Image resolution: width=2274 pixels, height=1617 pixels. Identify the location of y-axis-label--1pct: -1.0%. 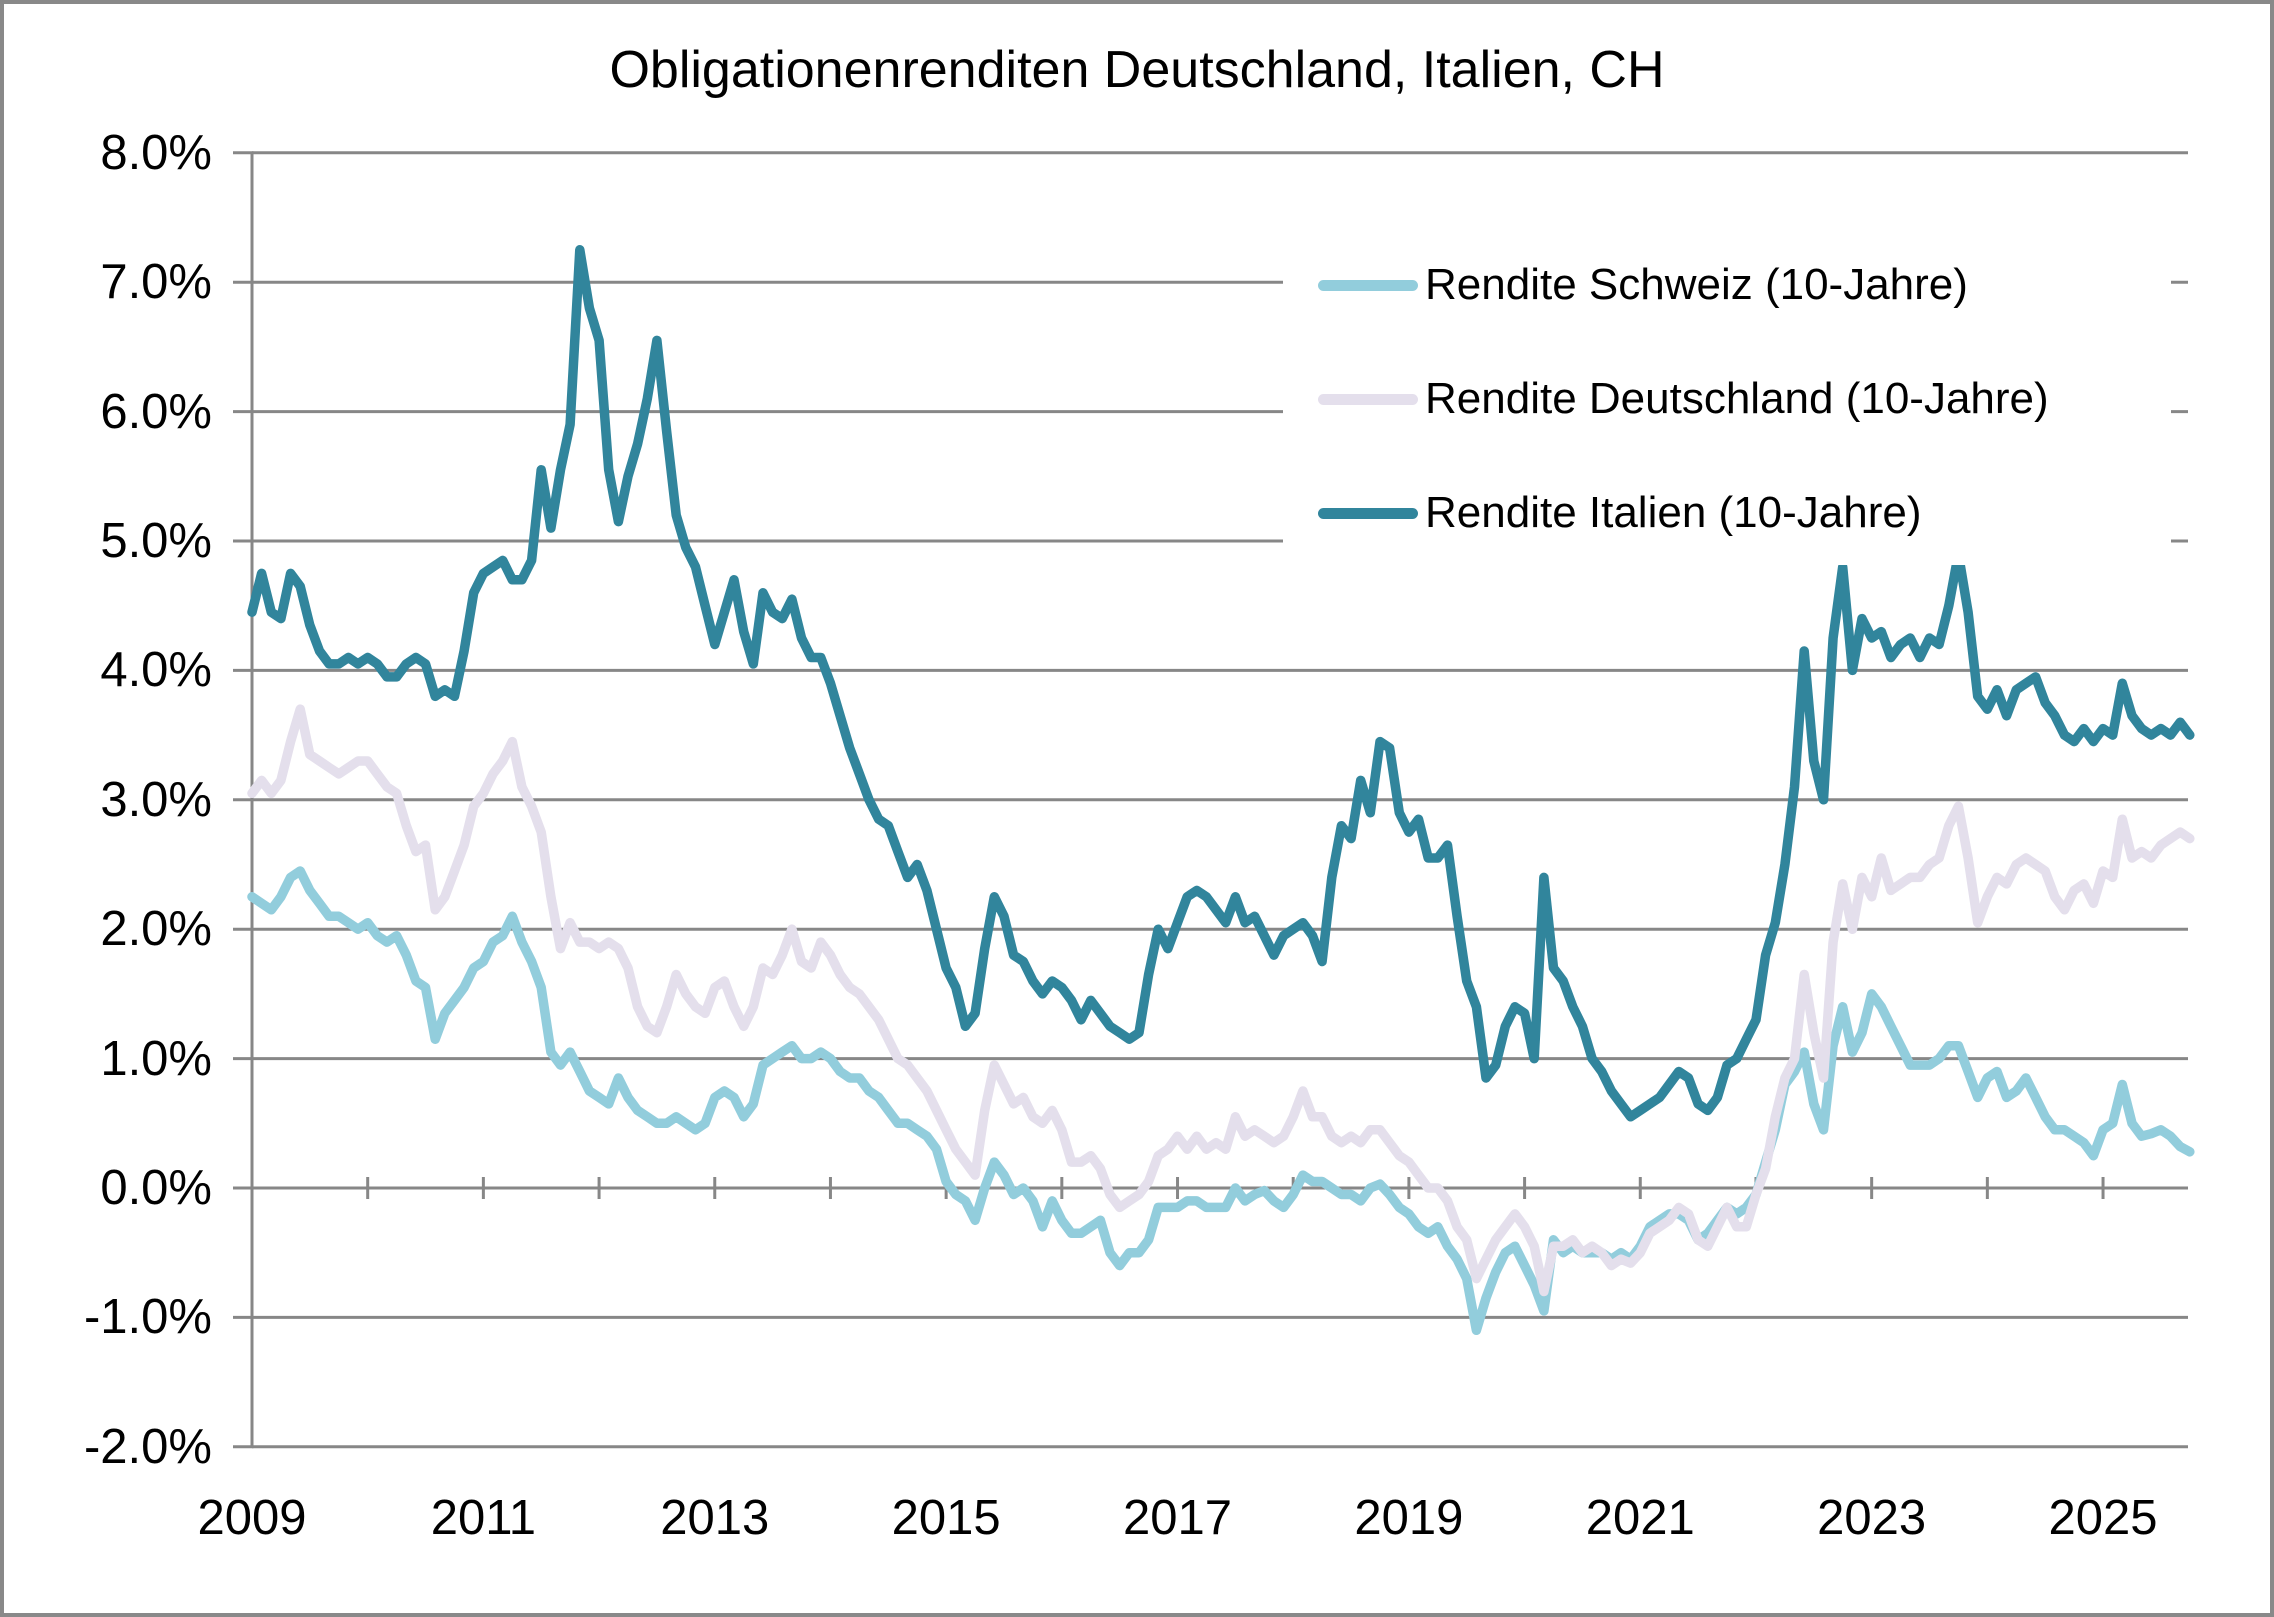
(147, 1317).